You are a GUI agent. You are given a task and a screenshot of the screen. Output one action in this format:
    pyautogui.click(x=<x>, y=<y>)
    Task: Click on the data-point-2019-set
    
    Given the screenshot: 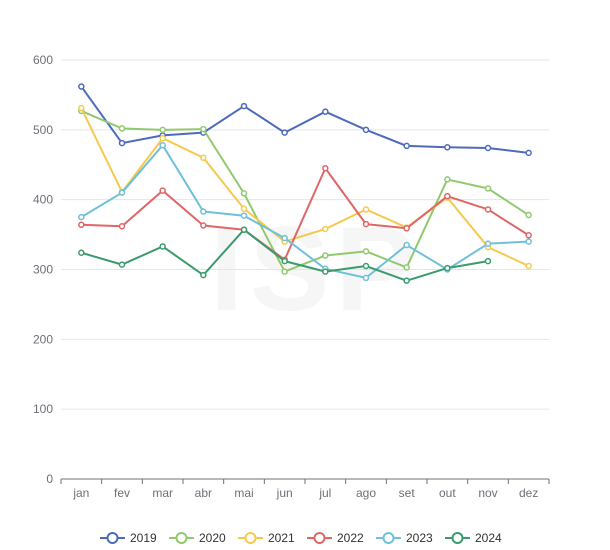 What is the action you would take?
    pyautogui.click(x=406, y=146)
    